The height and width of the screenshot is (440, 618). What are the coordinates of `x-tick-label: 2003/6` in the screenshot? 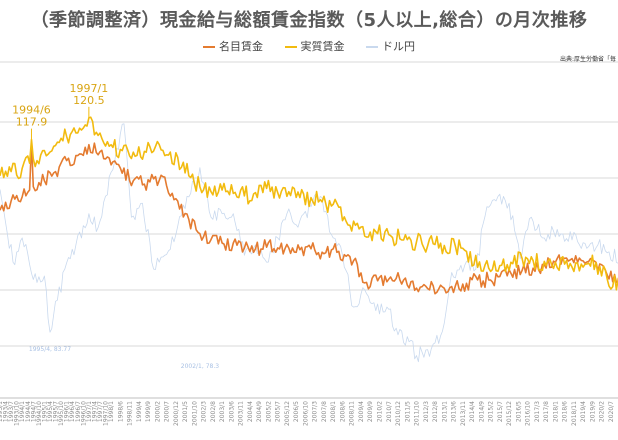 It's located at (231, 411).